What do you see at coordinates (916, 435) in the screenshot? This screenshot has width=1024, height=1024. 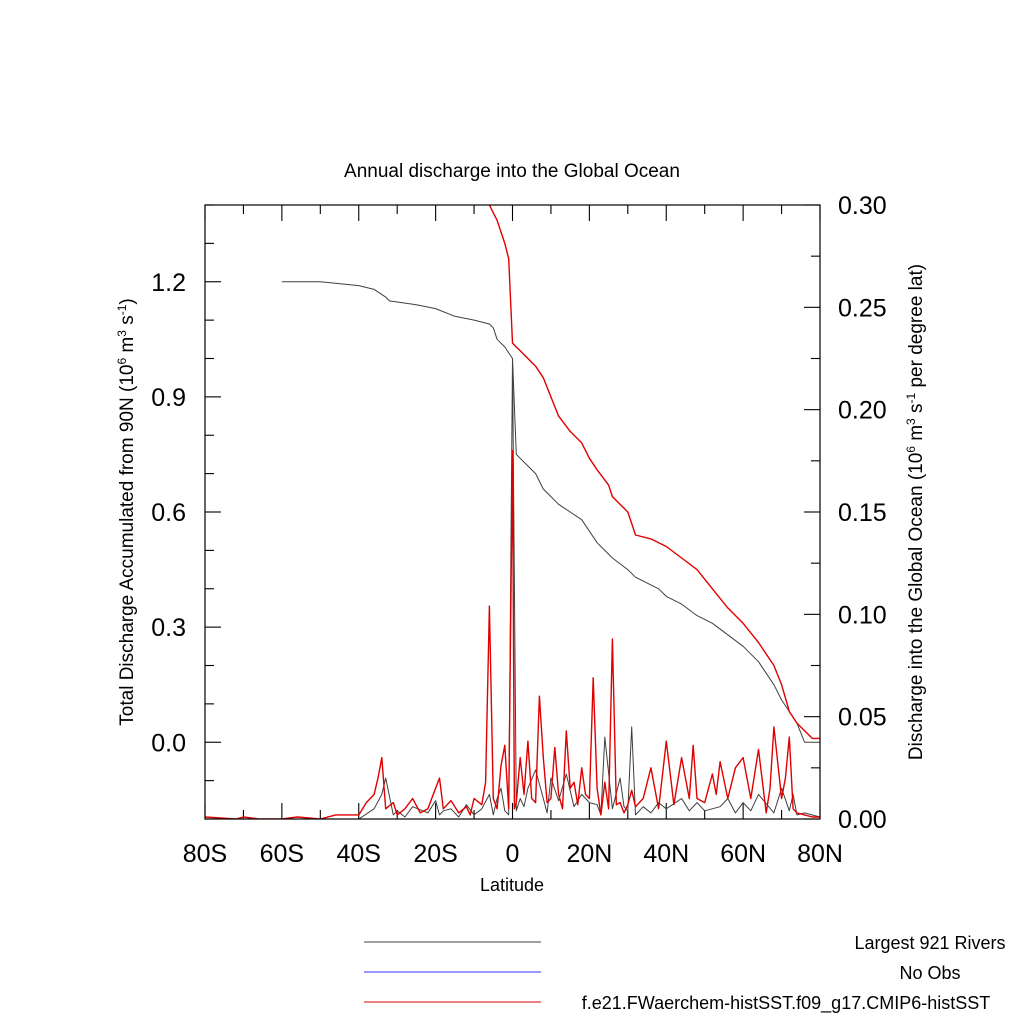 I see `y-right-label-part2: m` at bounding box center [916, 435].